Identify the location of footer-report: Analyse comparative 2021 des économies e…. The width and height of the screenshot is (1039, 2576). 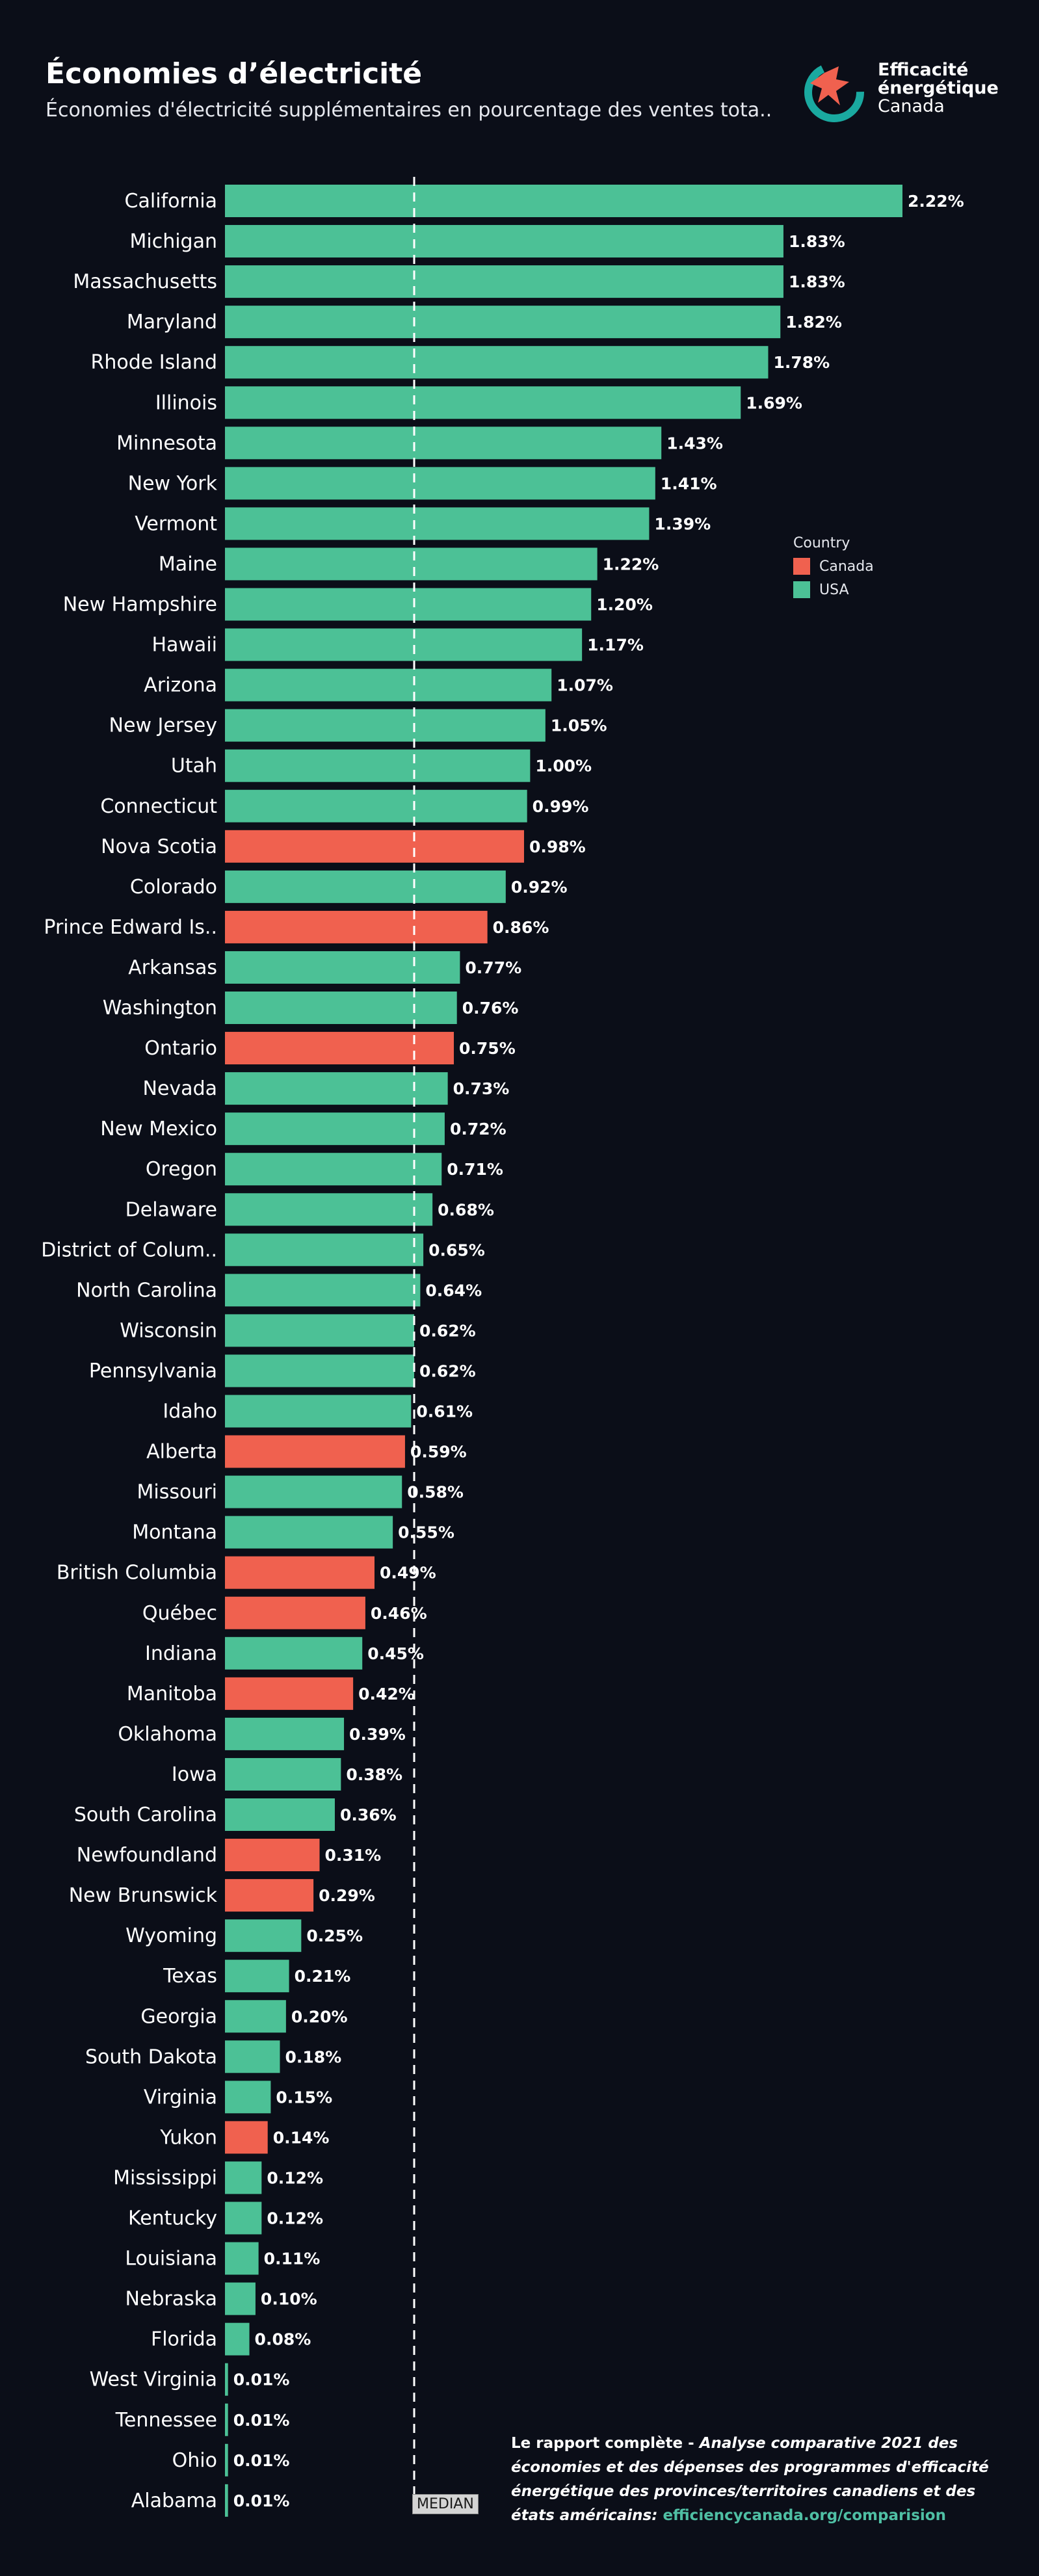
(750, 2479).